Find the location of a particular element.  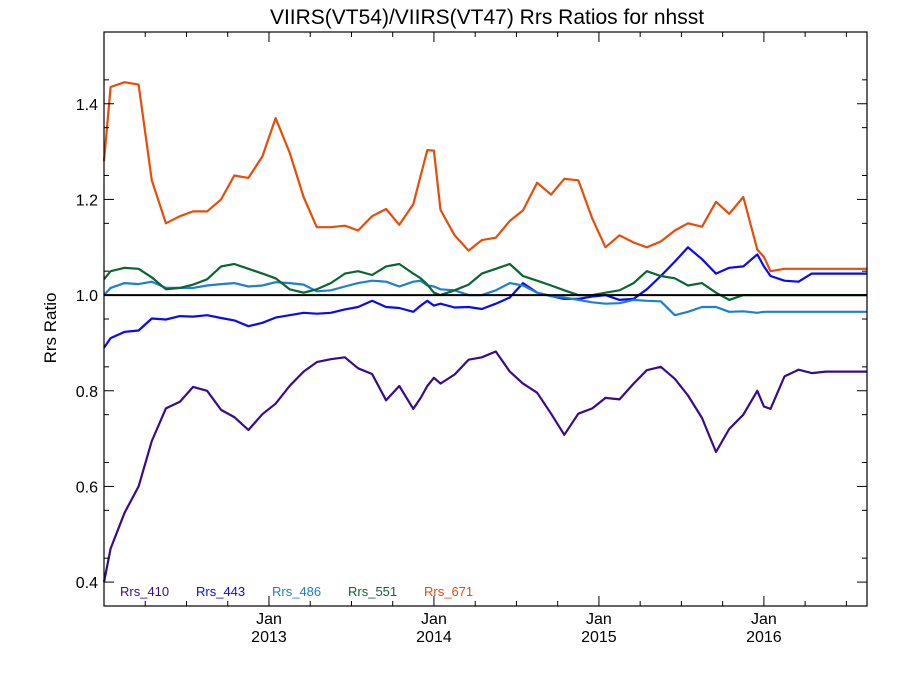

legend-label-rrs-486: Rrs_486 is located at coordinates (296, 591).